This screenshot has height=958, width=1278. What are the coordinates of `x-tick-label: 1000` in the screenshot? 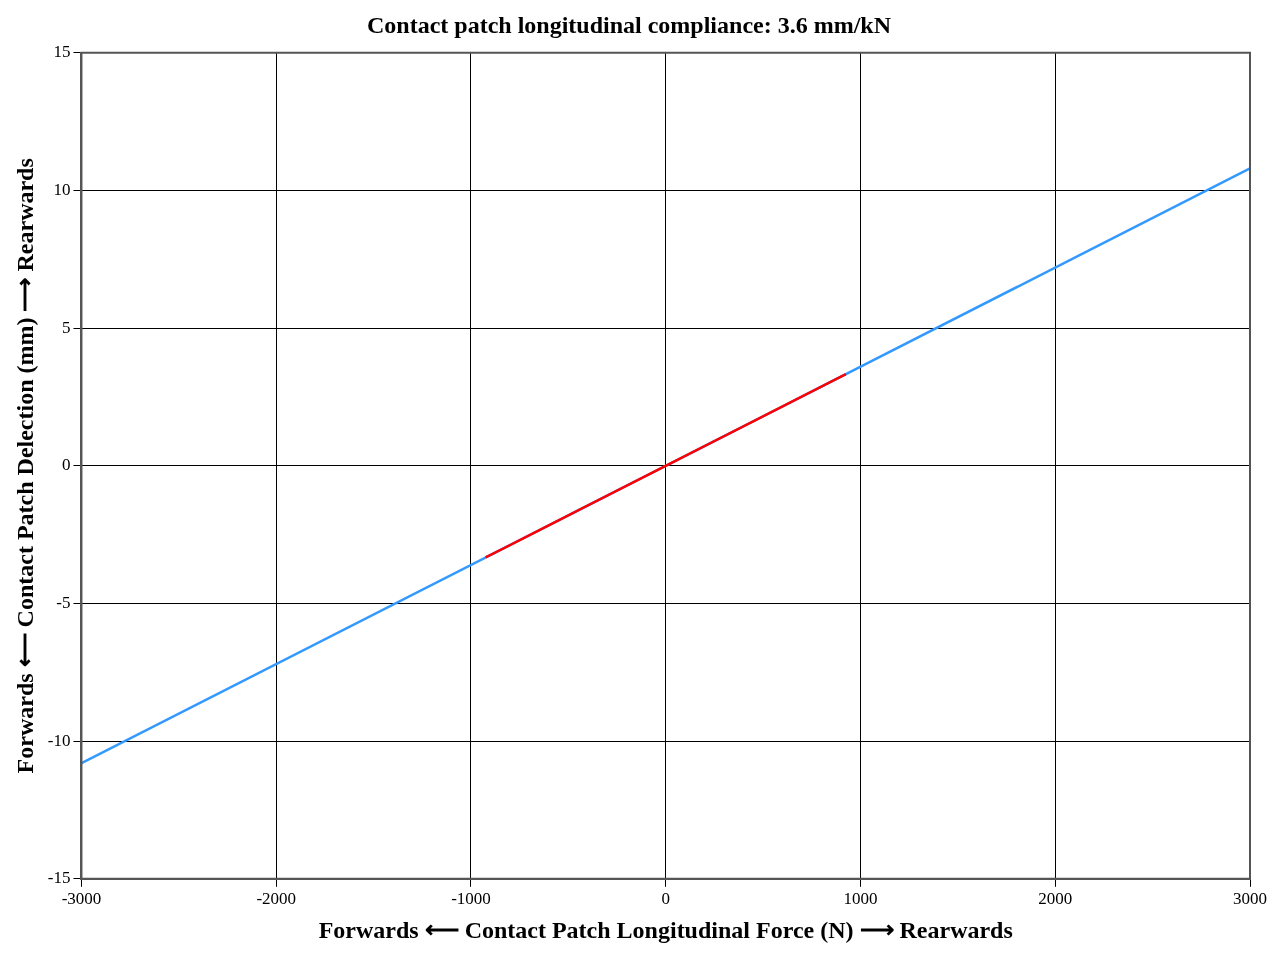 It's located at (860, 899).